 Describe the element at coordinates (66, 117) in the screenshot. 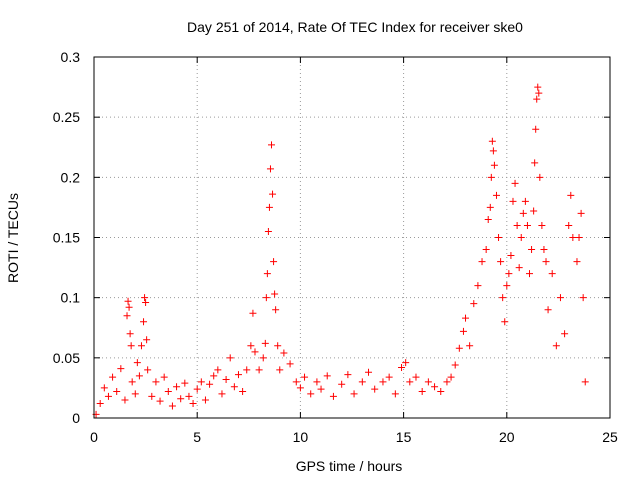

I see `y-tick-label: 0.25` at that location.